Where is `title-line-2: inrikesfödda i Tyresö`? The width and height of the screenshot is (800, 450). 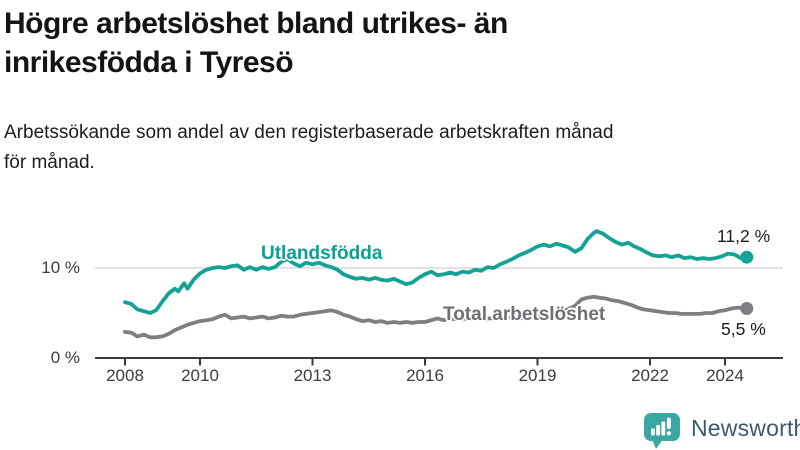 title-line-2: inrikesfödda i Tyresö is located at coordinates (149, 62).